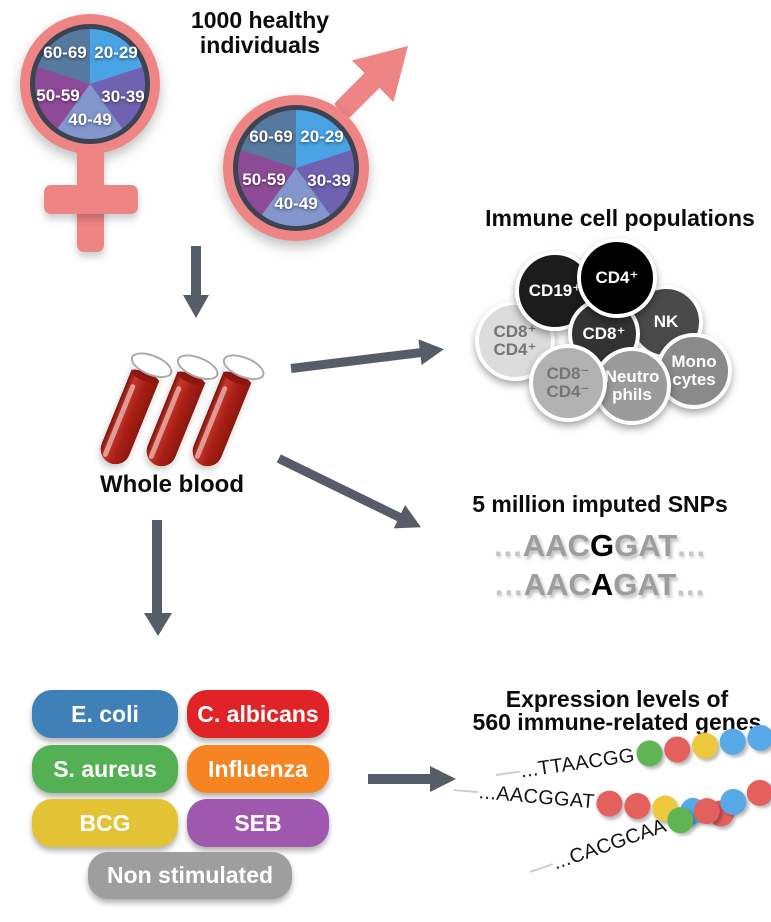 This screenshot has width=771, height=922. Describe the element at coordinates (577, 763) in the screenshot. I see `gene-sequence: ...TTAACGG` at that location.